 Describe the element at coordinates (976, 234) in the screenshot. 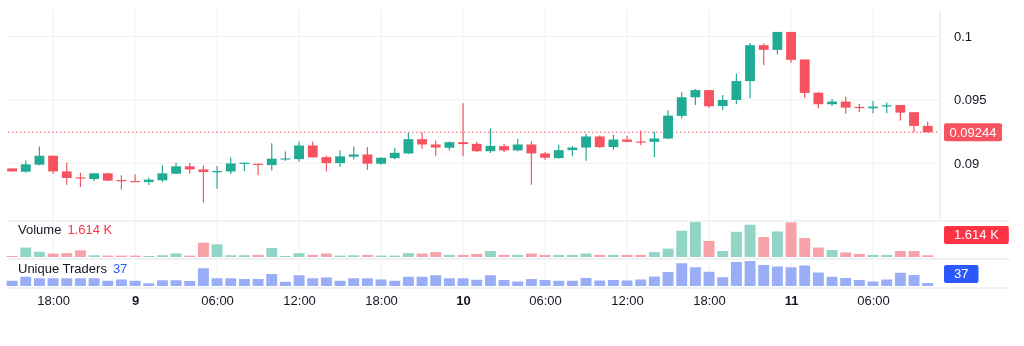

I see `text: 1.614 K` at that location.